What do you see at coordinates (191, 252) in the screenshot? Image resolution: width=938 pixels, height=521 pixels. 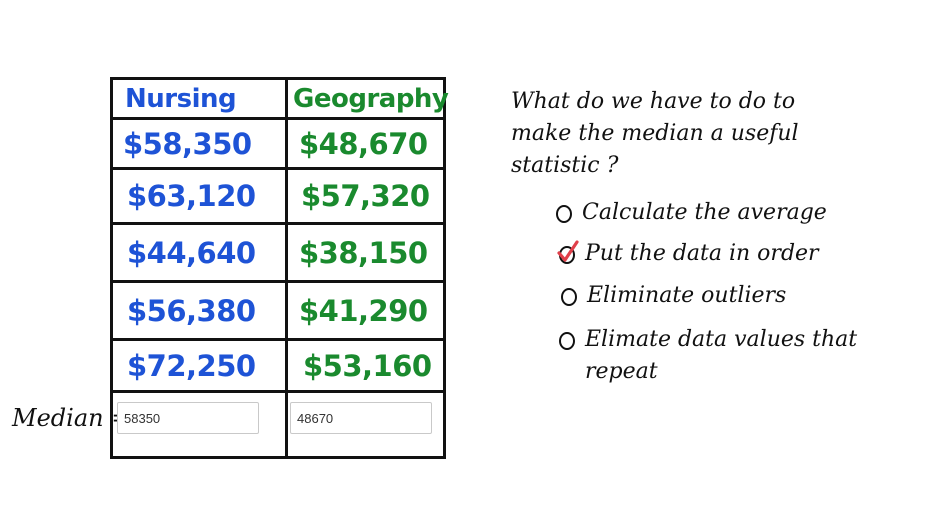 I see `nursing-value-3: $44,640` at bounding box center [191, 252].